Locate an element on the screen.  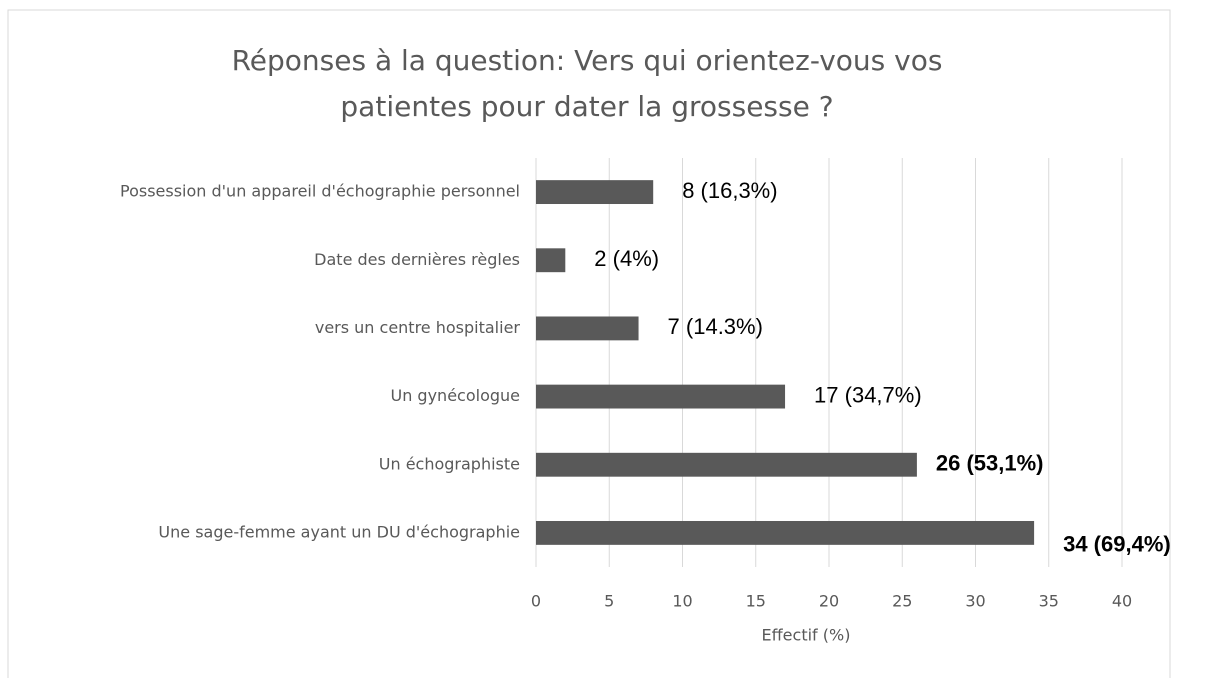
x-tick-label: 20 is located at coordinates (829, 601).